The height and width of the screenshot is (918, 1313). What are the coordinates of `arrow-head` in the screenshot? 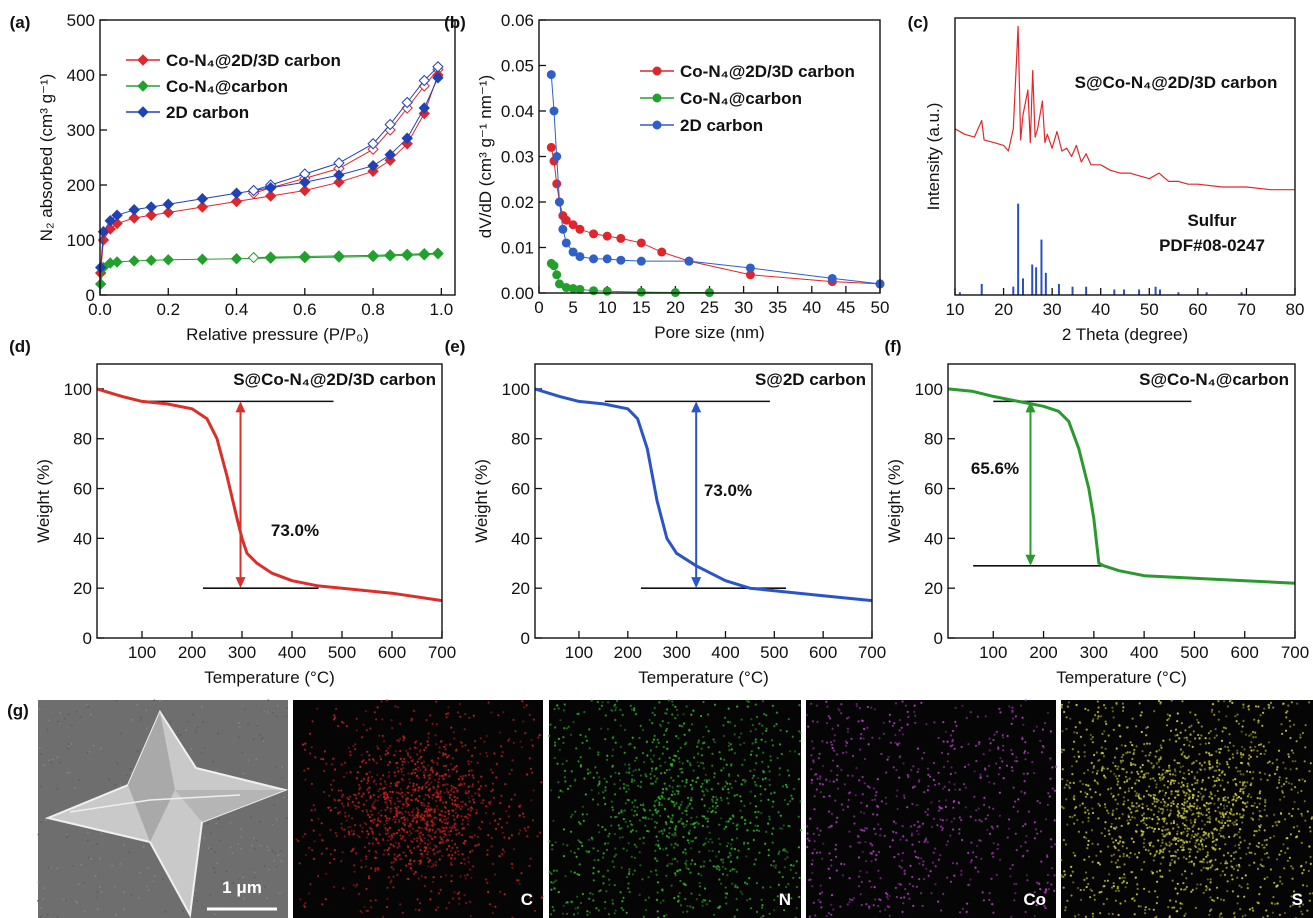 It's located at (1030, 560).